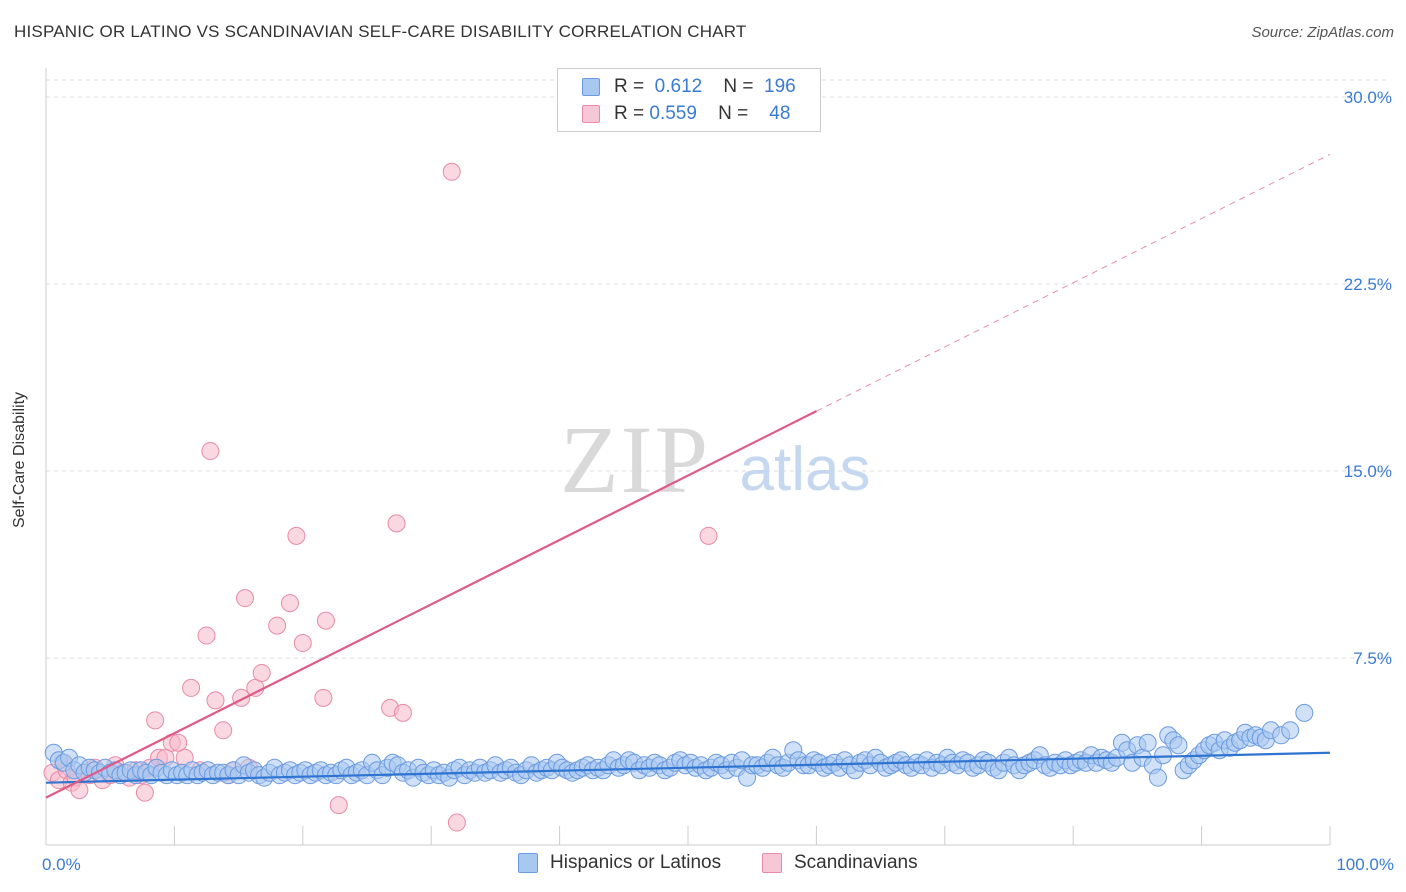 This screenshot has width=1406, height=892. Describe the element at coordinates (636, 862) in the screenshot. I see `legend-label-hispanics: Hispanics or Latinos` at that location.